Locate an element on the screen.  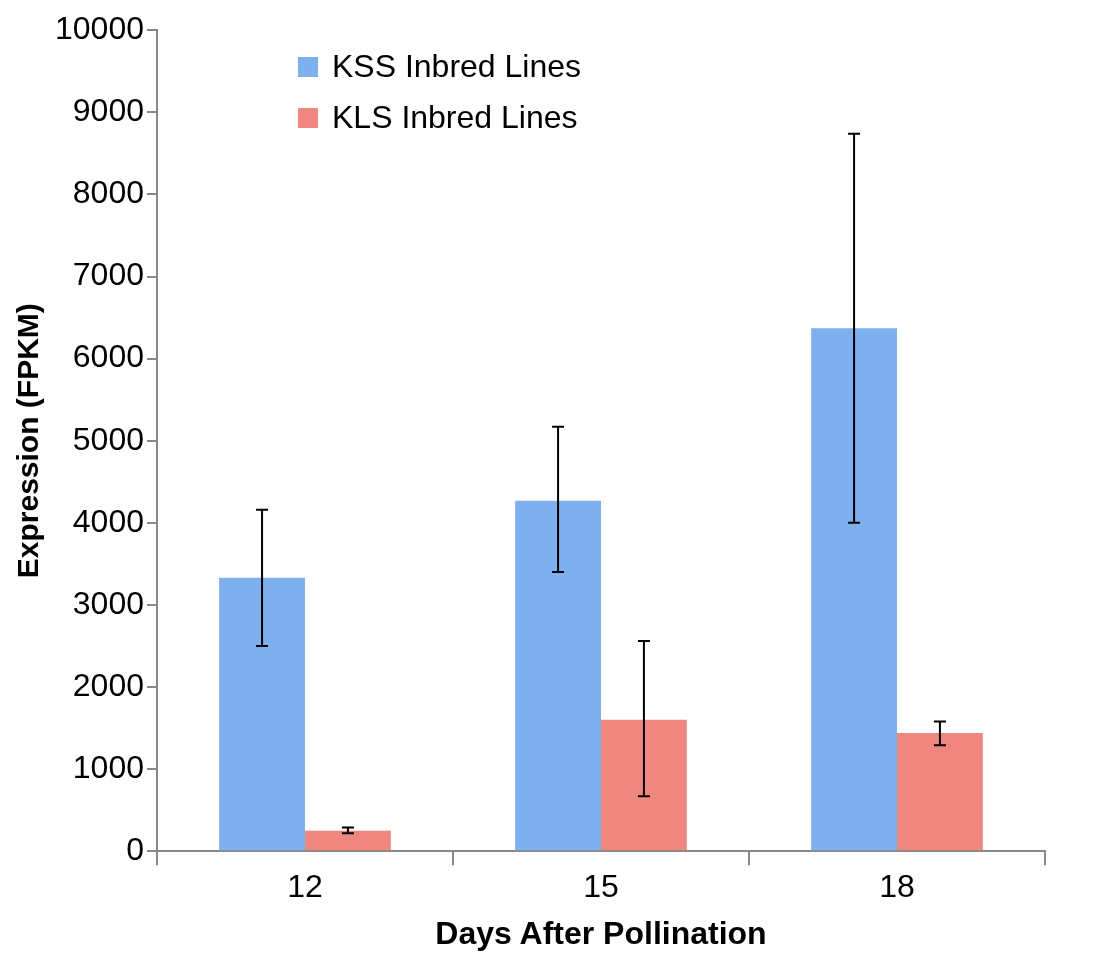
y-tick-label: 10000 is located at coordinates (99, 28).